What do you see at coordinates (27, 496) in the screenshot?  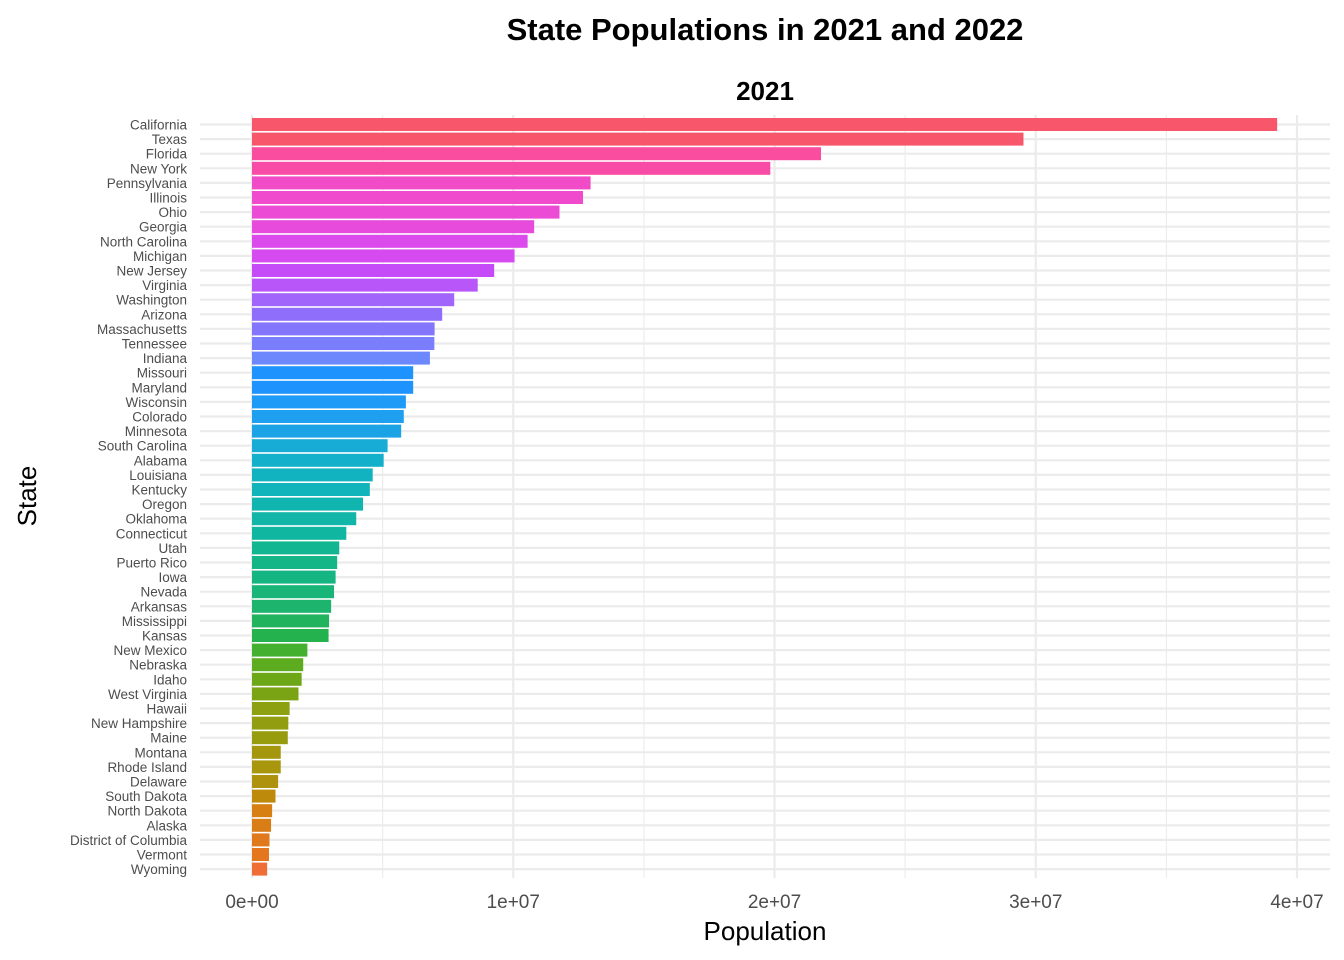 I see `y-axis-title: State` at bounding box center [27, 496].